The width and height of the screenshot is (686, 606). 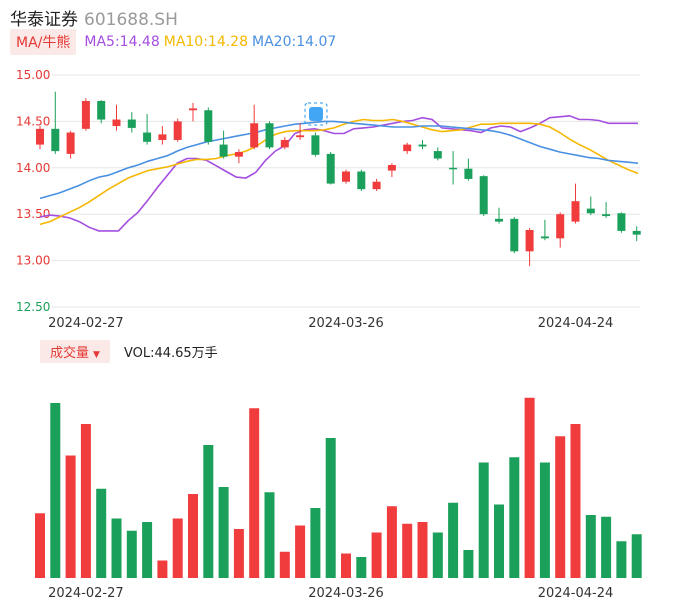 What do you see at coordinates (576, 593) in the screenshot?
I see `volume-x-tick-label: 2024-04-24` at bounding box center [576, 593].